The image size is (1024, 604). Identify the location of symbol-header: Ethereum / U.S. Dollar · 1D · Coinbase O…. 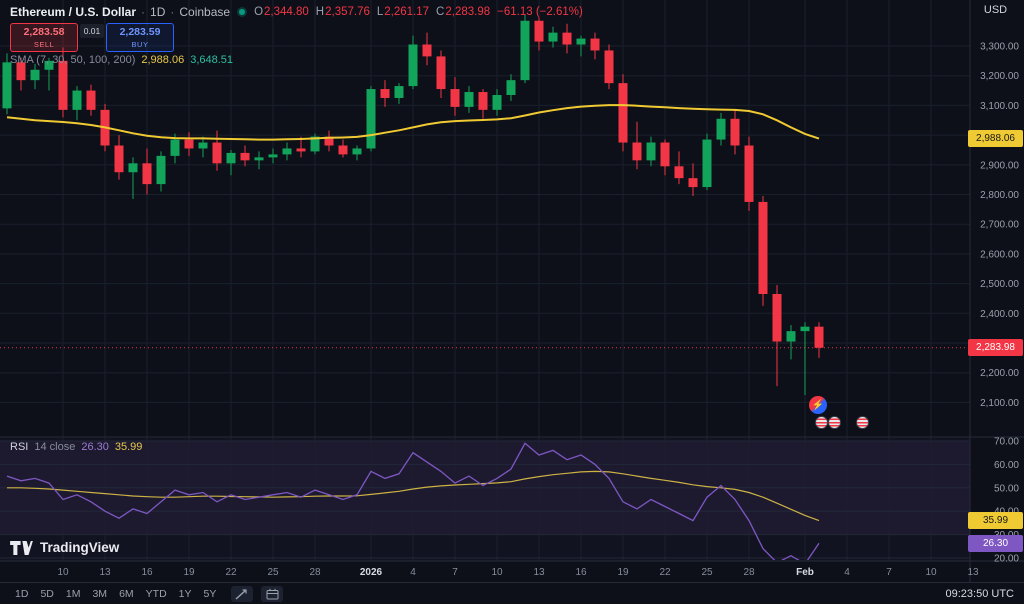
(296, 12).